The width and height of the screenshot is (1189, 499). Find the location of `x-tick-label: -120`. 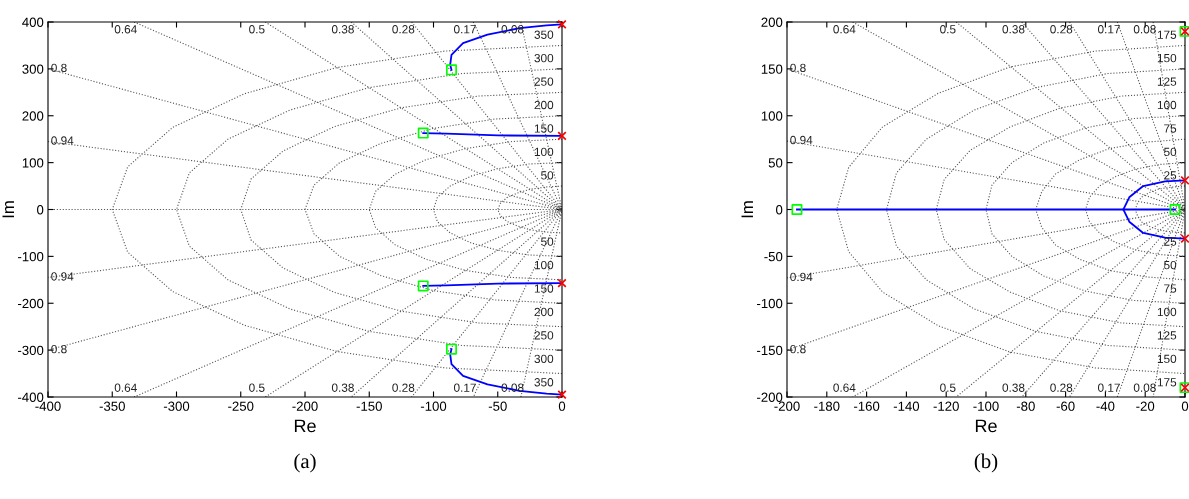

x-tick-label: -120 is located at coordinates (946, 406).